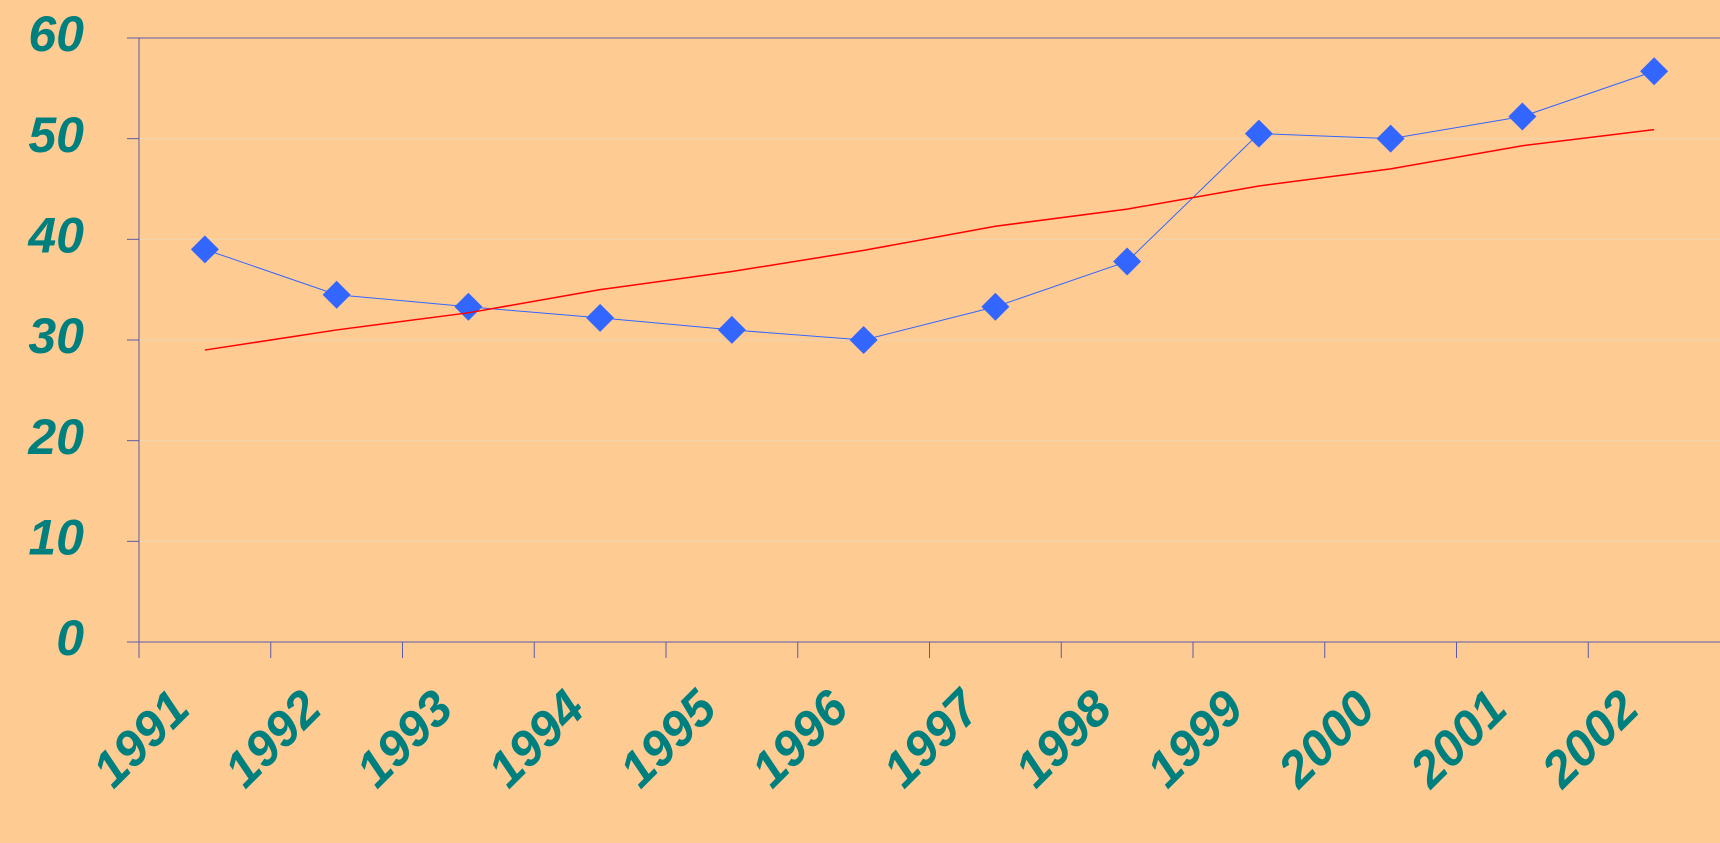 This screenshot has width=1720, height=843. Describe the element at coordinates (70, 638) in the screenshot. I see `y-tick-label: 0` at that location.